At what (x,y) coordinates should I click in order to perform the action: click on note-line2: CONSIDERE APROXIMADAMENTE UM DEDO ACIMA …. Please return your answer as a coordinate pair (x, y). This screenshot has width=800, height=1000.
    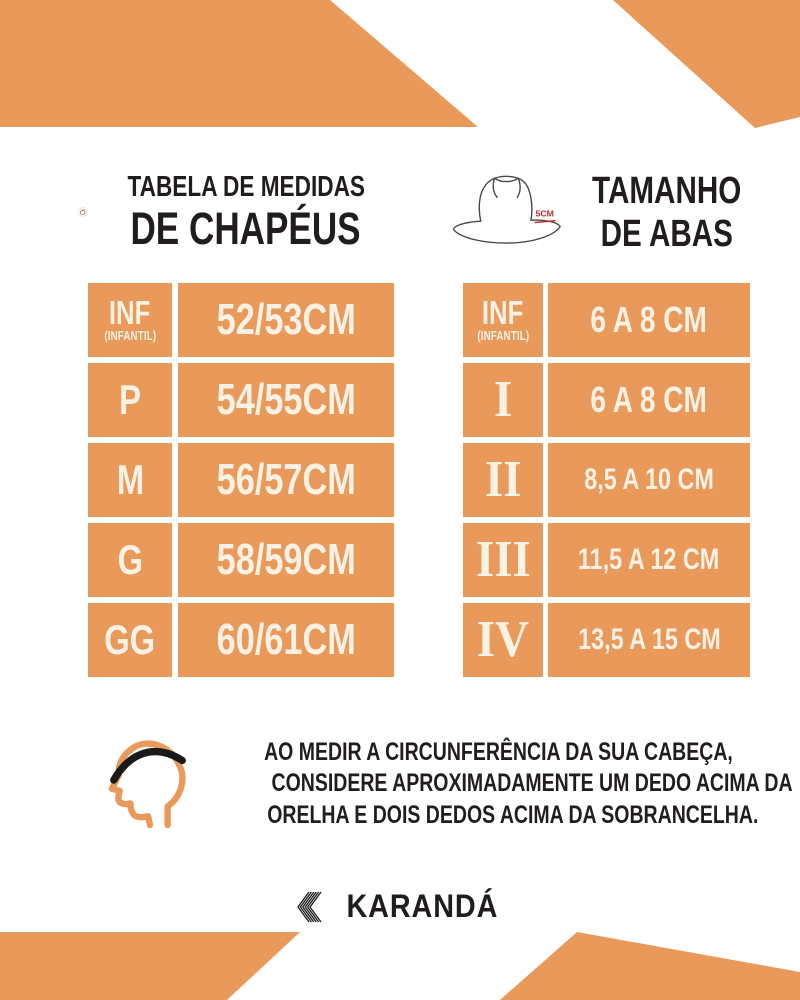
    Looking at the image, I should click on (532, 783).